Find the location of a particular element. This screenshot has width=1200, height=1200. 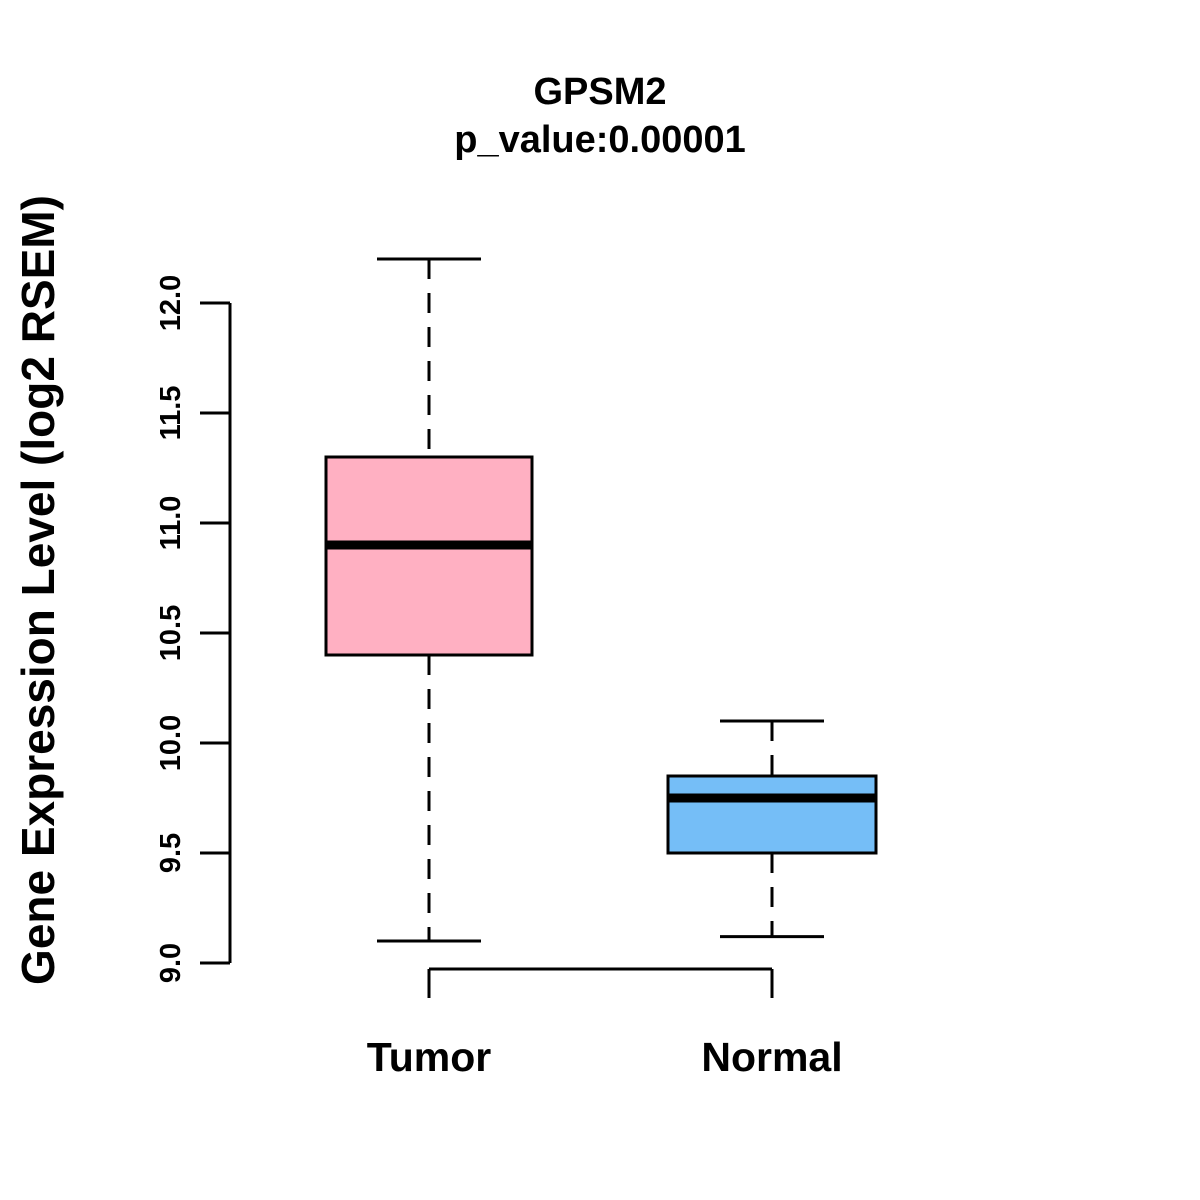

y-axis-tick-label: 10.5 is located at coordinates (171, 633).